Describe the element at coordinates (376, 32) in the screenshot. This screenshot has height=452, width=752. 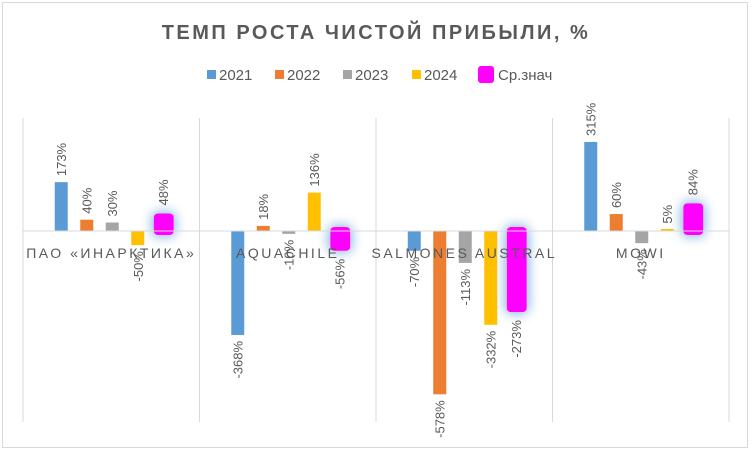
I see `chart-title: ТЕМП РОСТА ЧИСТОЙ ПРИБЫЛИ, %` at that location.